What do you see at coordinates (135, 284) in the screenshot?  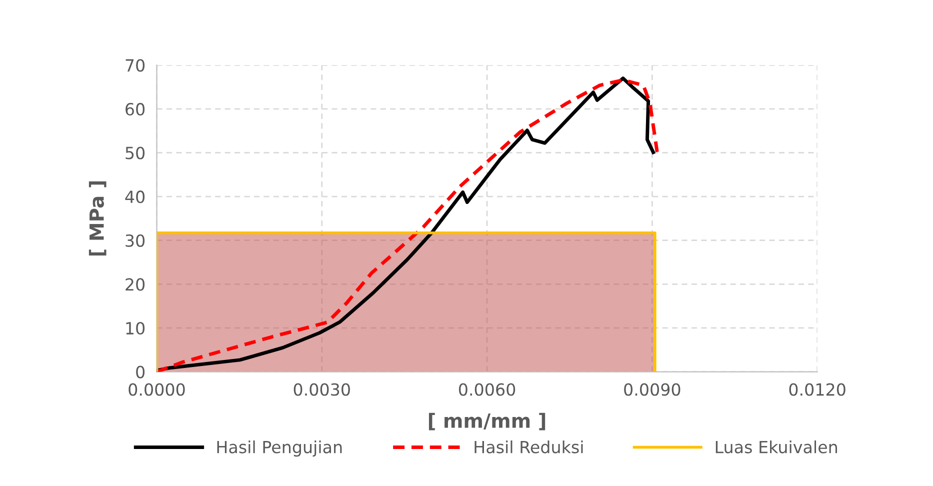 I see `y-tick-label: 20` at bounding box center [135, 284].